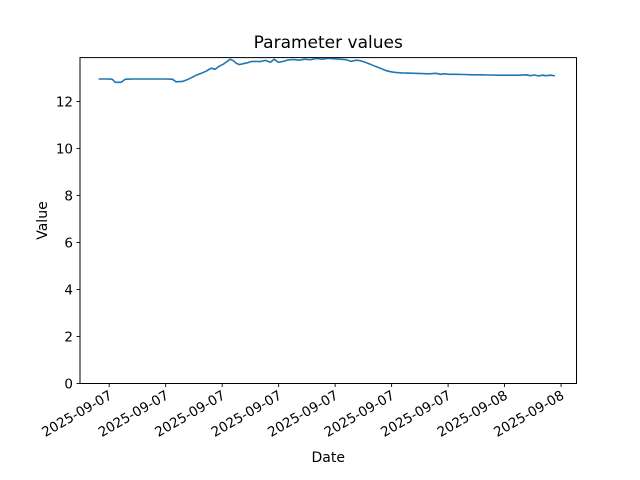 The height and width of the screenshot is (480, 640). What do you see at coordinates (68, 290) in the screenshot?
I see `y-tick-label: 4` at bounding box center [68, 290].